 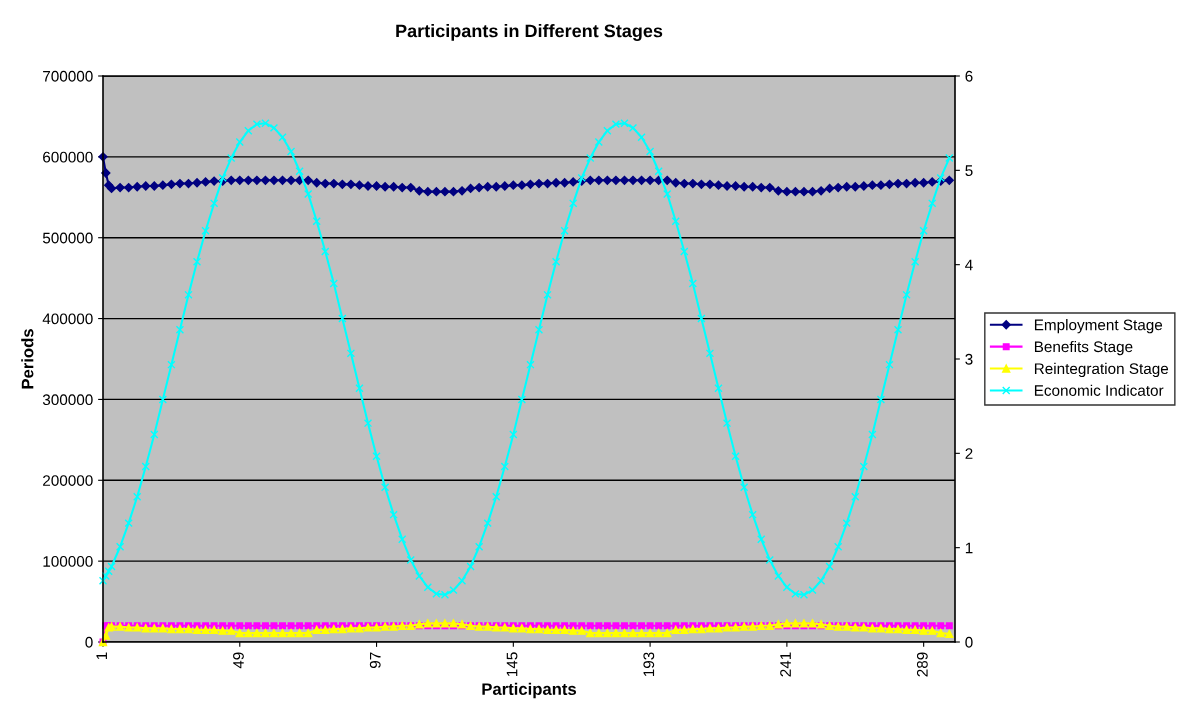 I want to click on x-tick-label: 1, so click(x=101, y=656).